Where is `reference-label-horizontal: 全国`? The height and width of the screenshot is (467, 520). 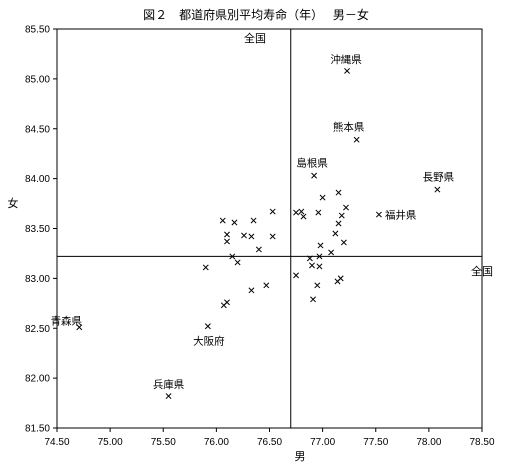 reference-label-horizontal: 全国 is located at coordinates (482, 271).